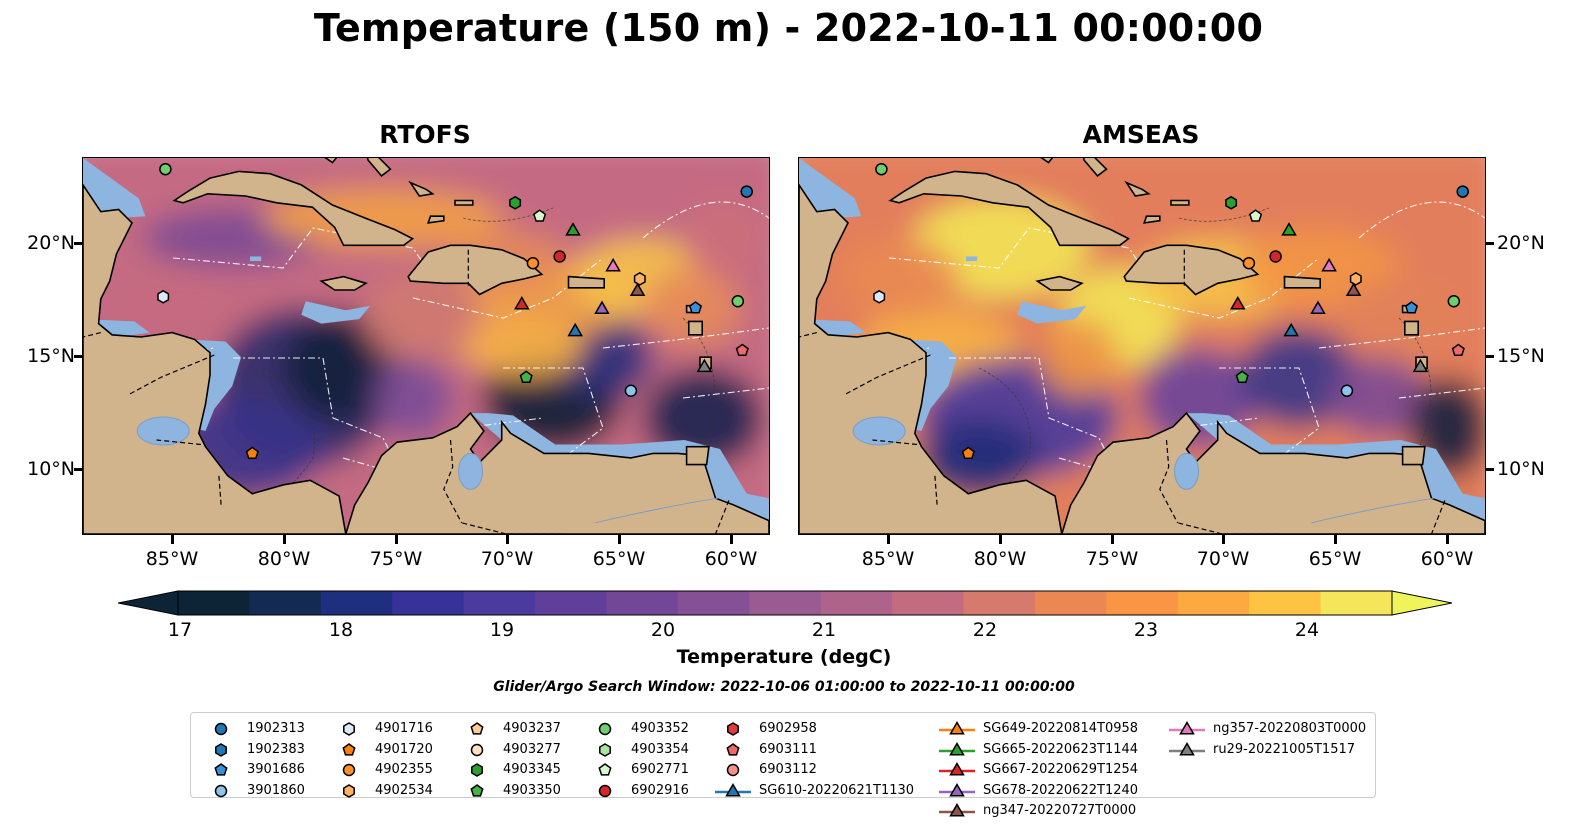 This screenshot has width=1577, height=827. What do you see at coordinates (341, 630) in the screenshot?
I see `colorbar-tick-label: 18` at bounding box center [341, 630].